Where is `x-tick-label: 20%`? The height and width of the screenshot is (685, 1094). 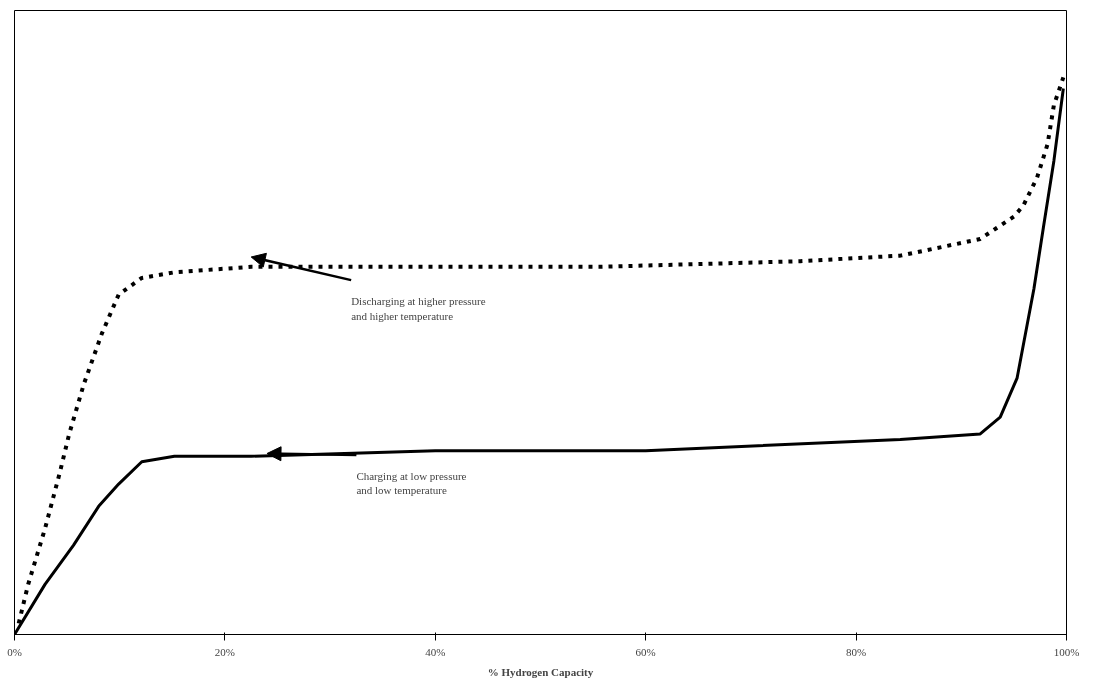 x-tick-label: 20% is located at coordinates (224, 651).